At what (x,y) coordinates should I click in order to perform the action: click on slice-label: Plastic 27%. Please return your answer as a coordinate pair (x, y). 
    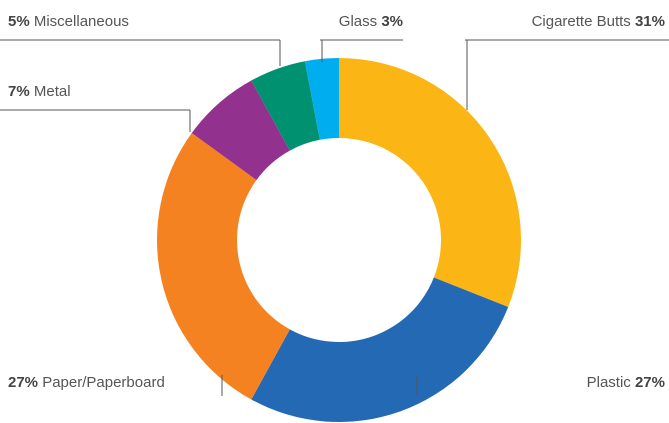
    Looking at the image, I should click on (626, 382).